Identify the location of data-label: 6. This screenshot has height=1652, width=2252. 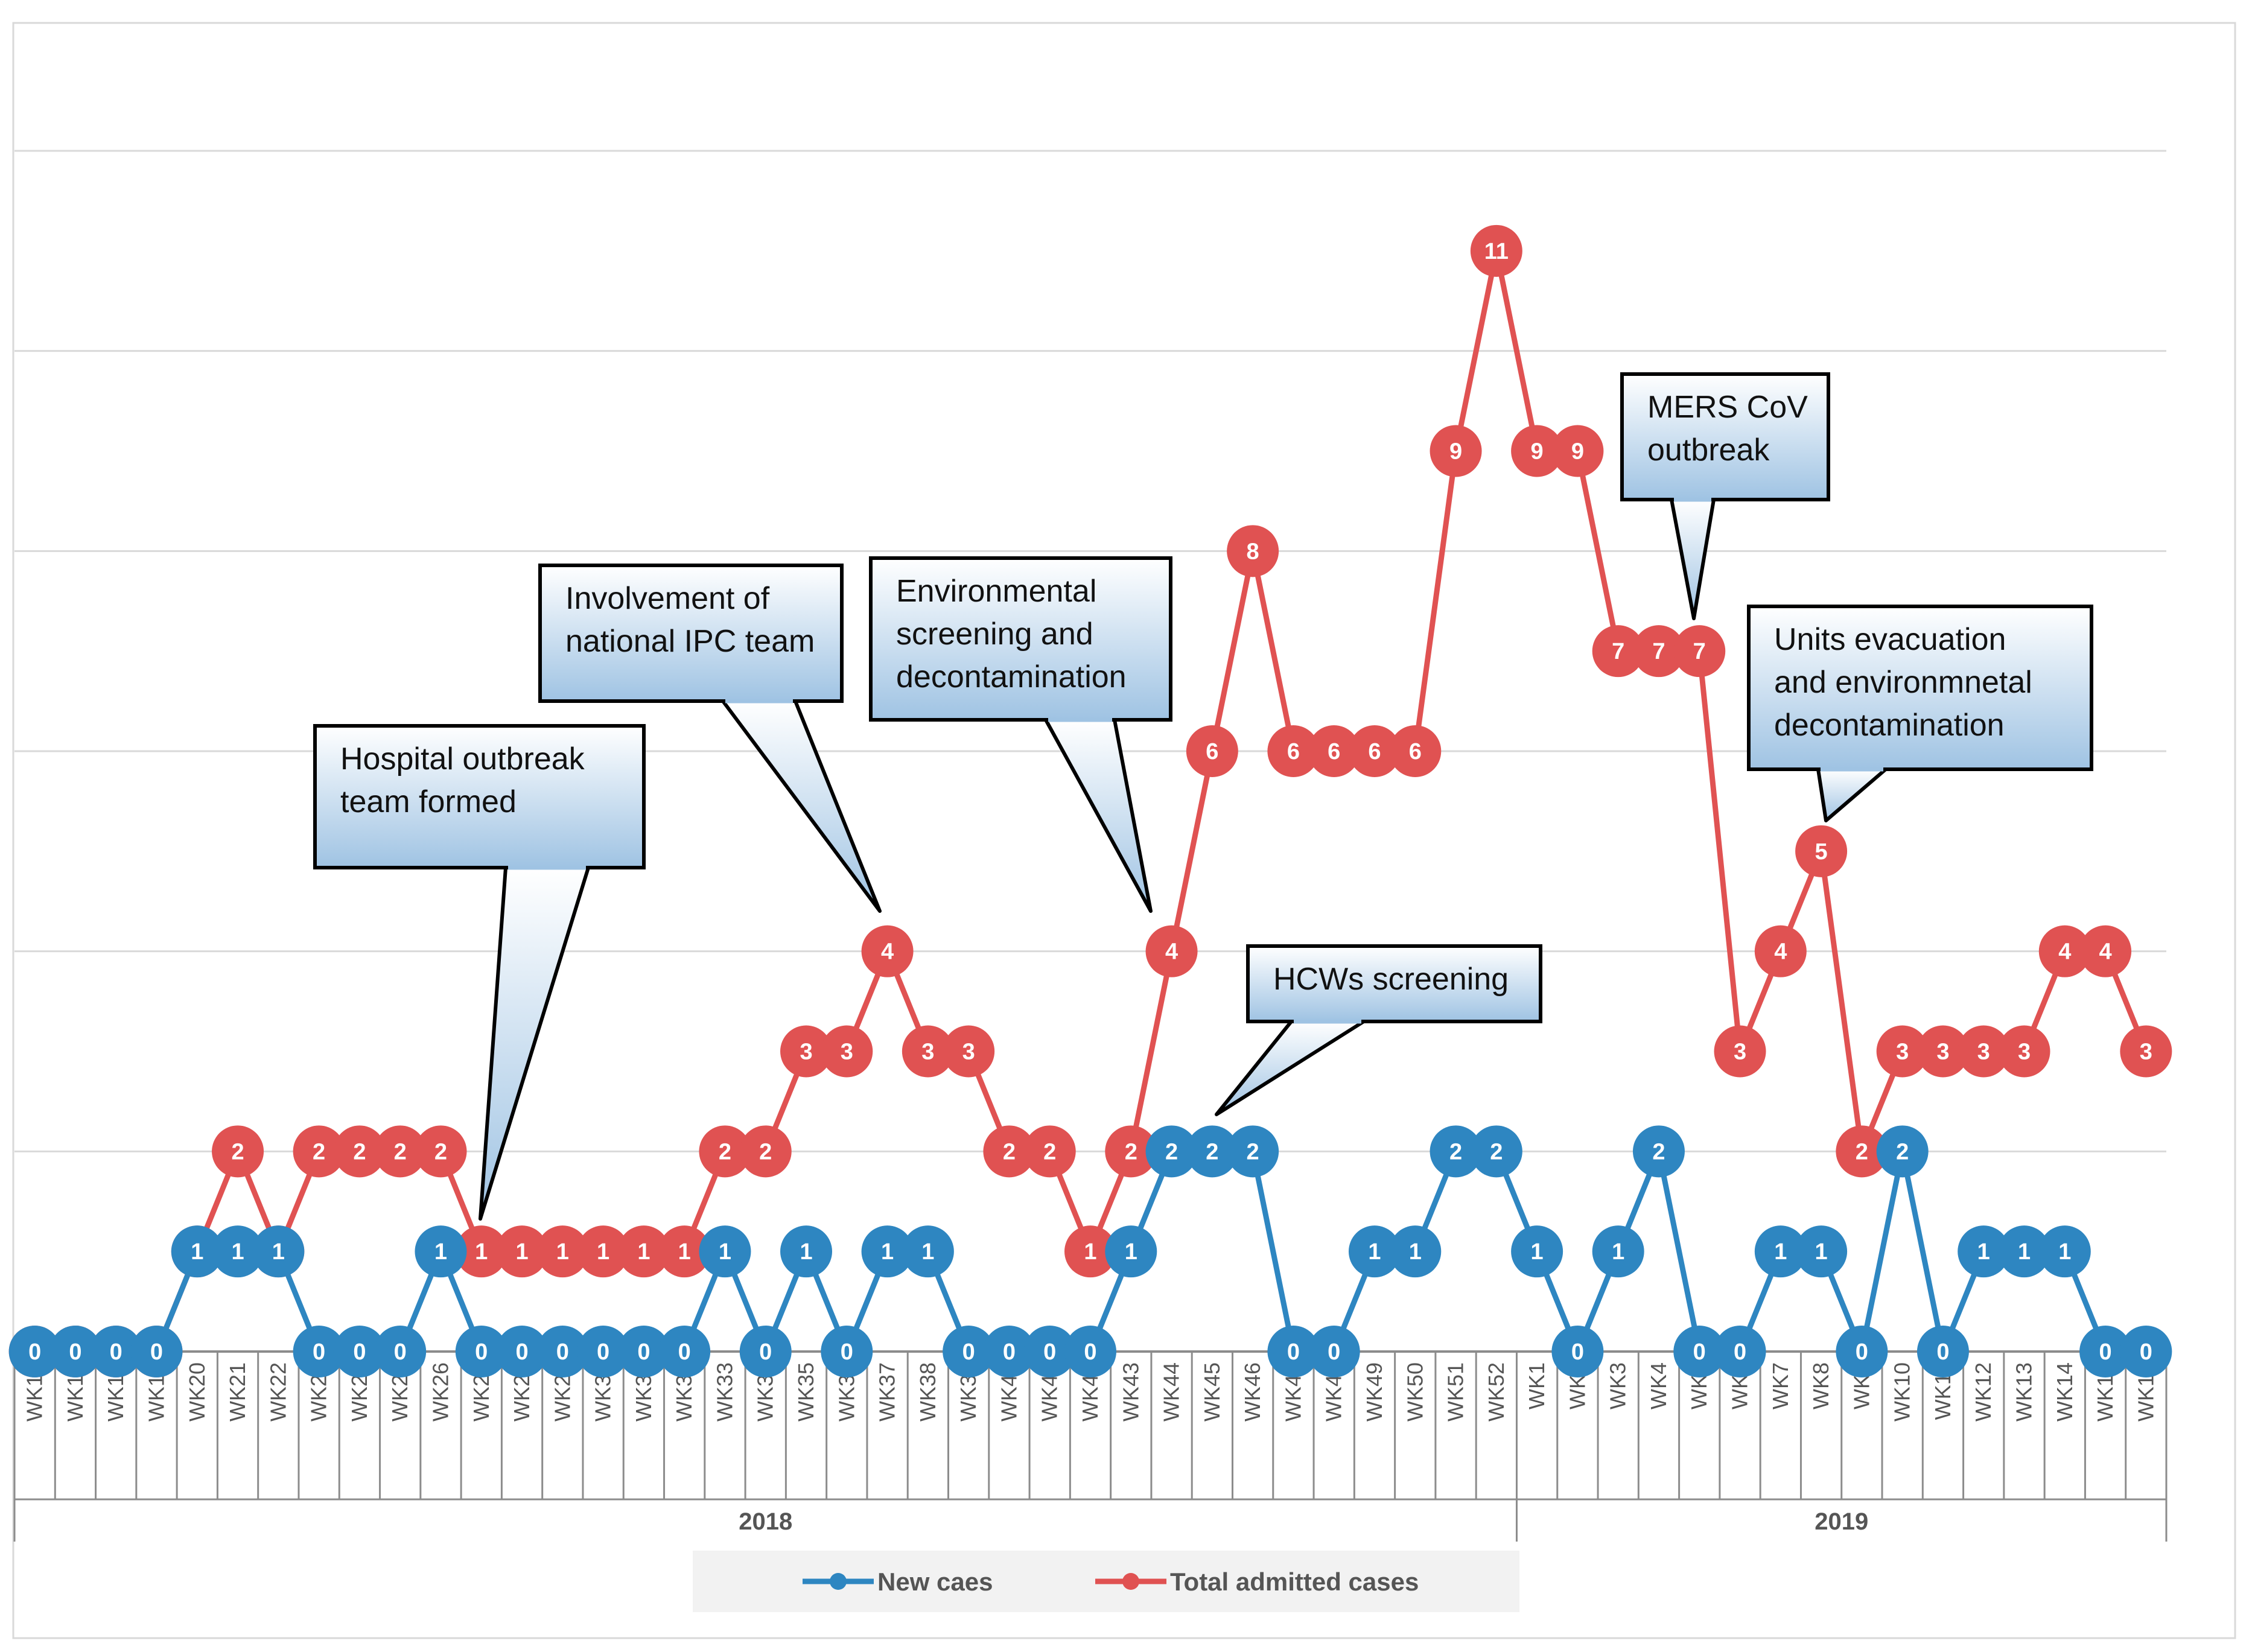
(1212, 751).